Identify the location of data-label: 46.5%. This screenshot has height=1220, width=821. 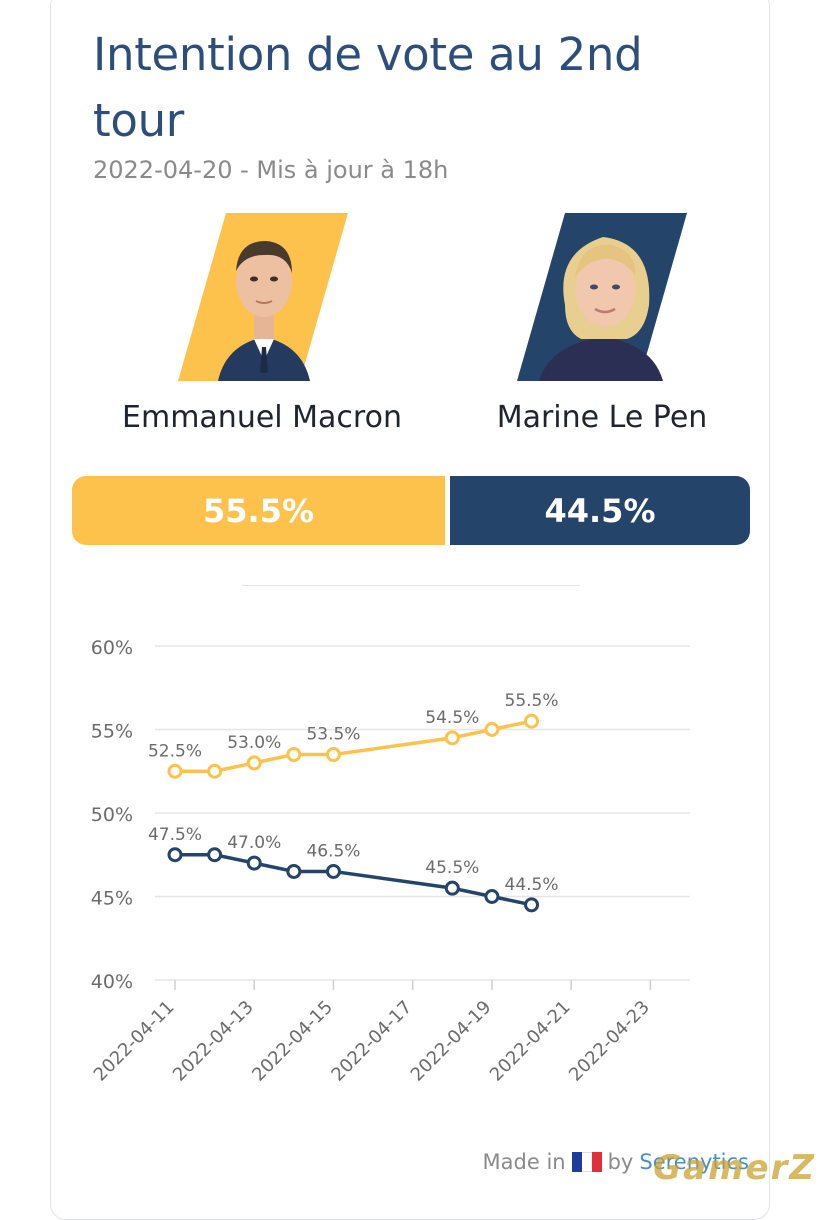
(333, 851).